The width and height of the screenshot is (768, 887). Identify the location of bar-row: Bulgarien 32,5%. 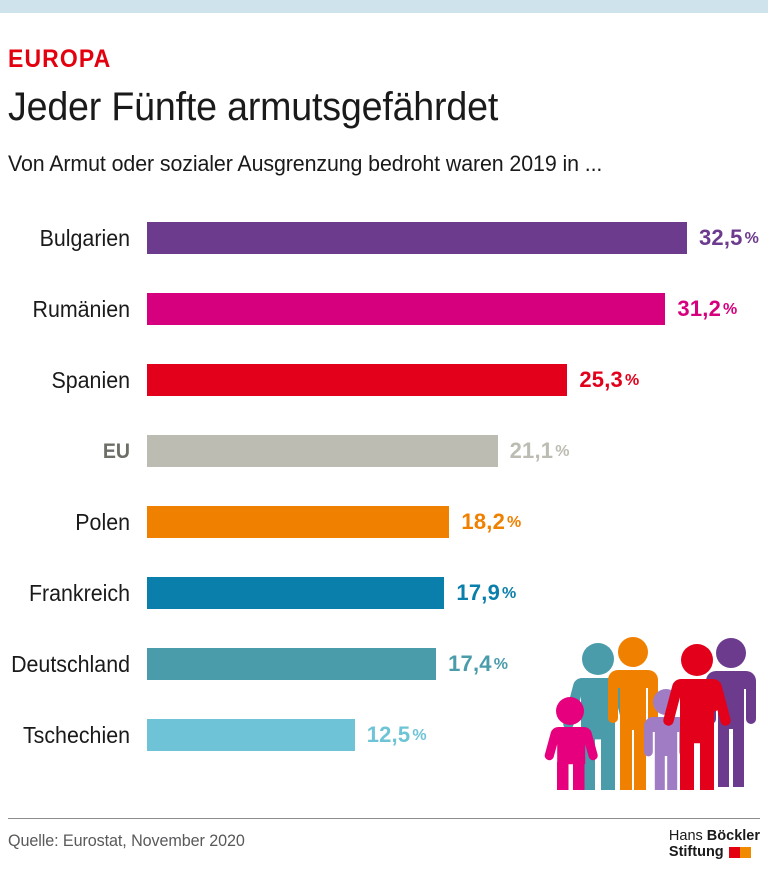
(384, 238).